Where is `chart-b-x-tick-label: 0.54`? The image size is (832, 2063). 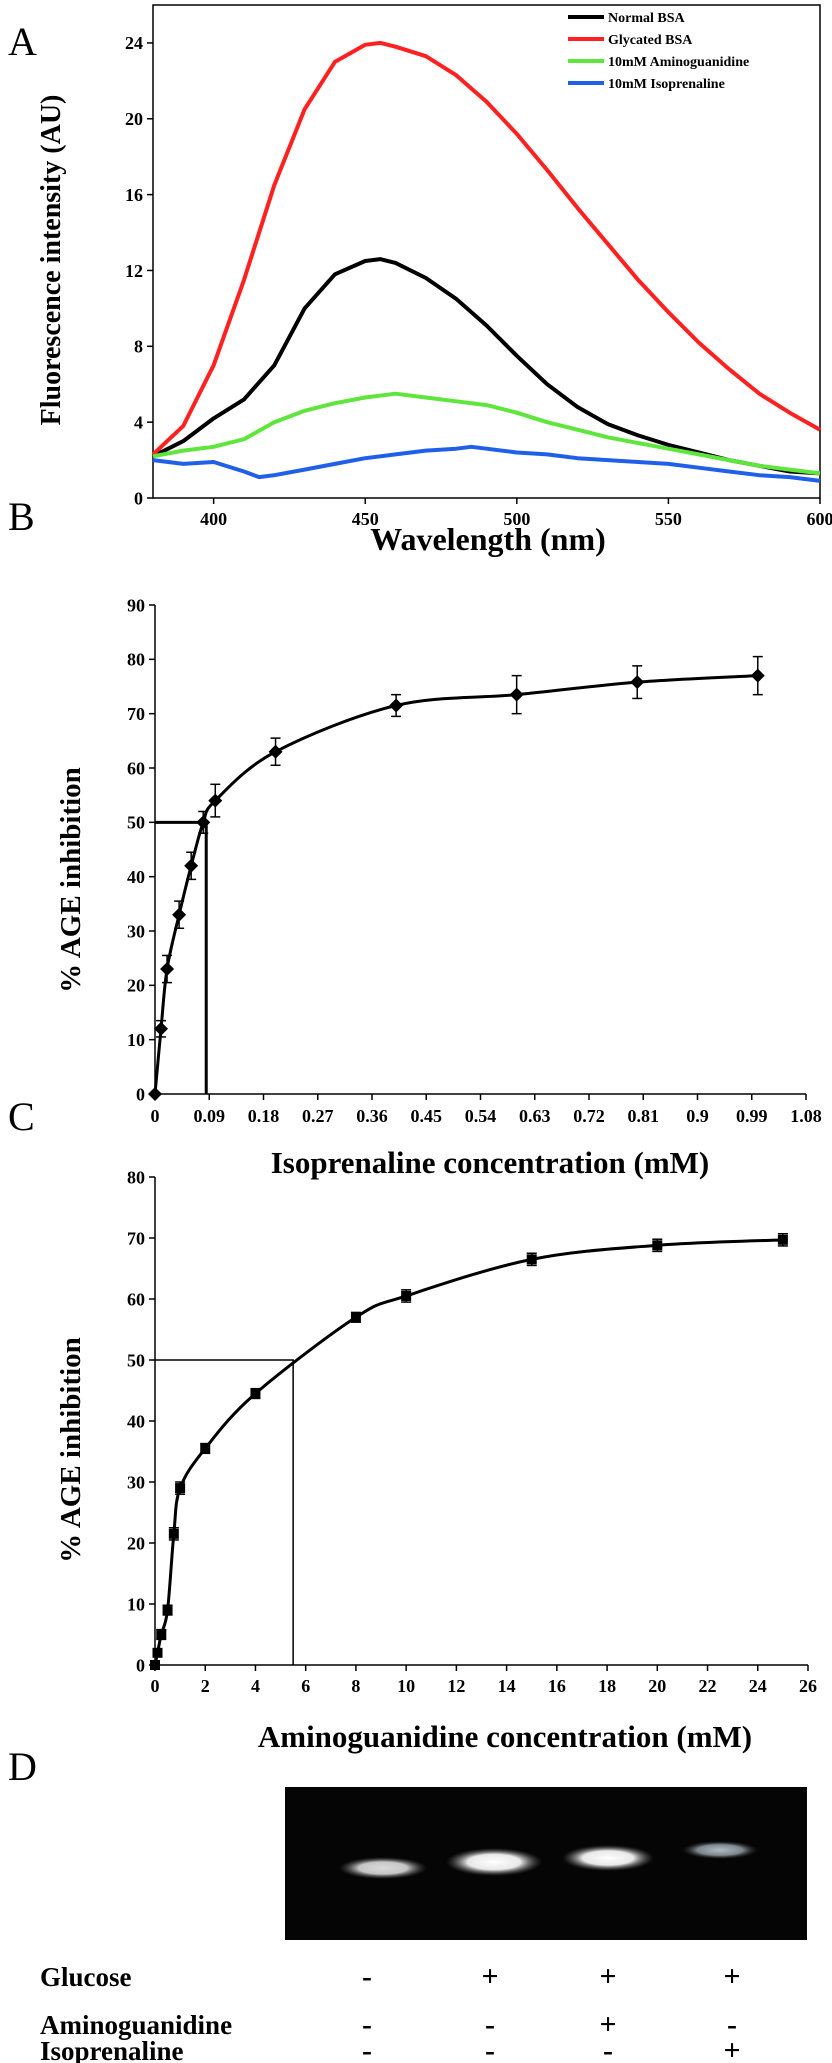 chart-b-x-tick-label: 0.54 is located at coordinates (481, 1116).